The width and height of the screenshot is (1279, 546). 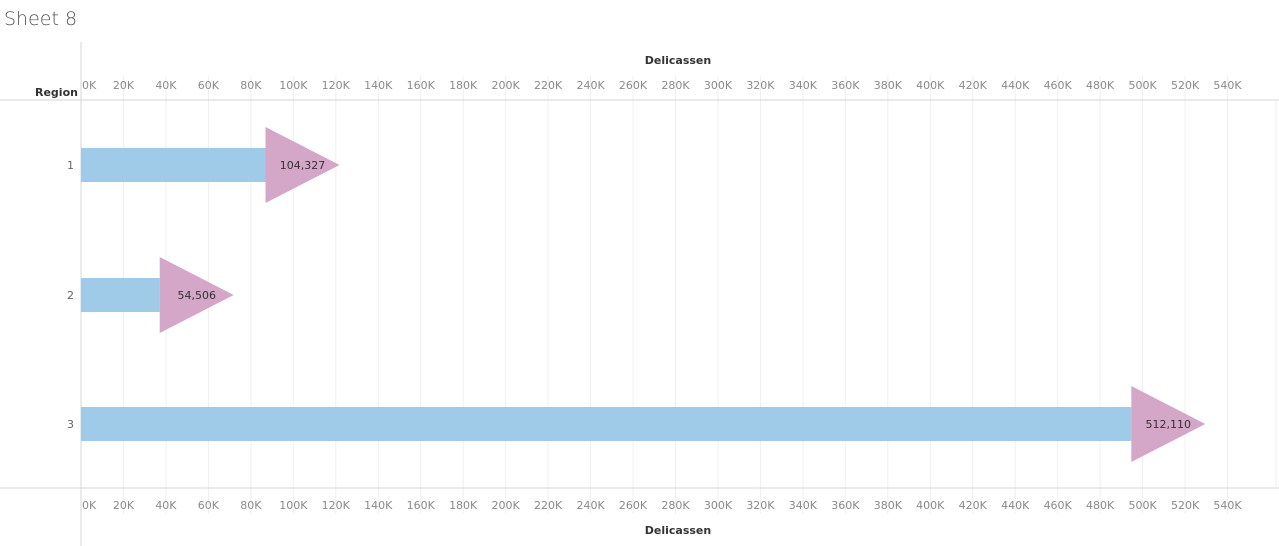 What do you see at coordinates (89, 85) in the screenshot?
I see `x-tick-label-top: 0K` at bounding box center [89, 85].